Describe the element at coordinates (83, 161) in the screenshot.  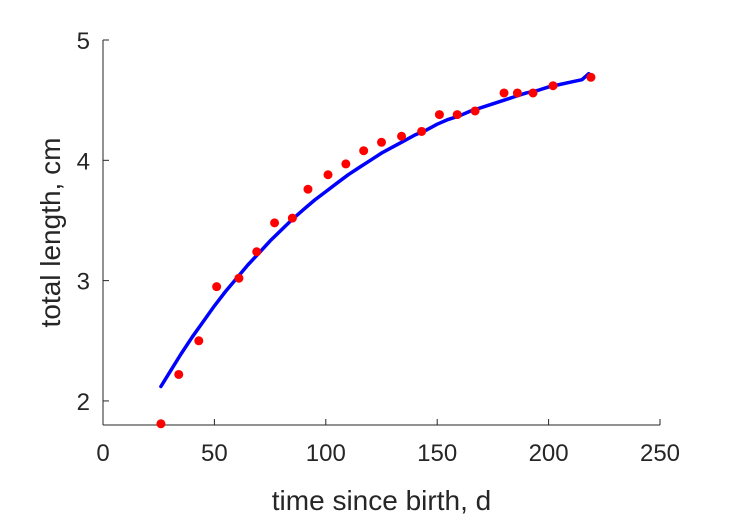
I see `y-tick-label: 4` at that location.